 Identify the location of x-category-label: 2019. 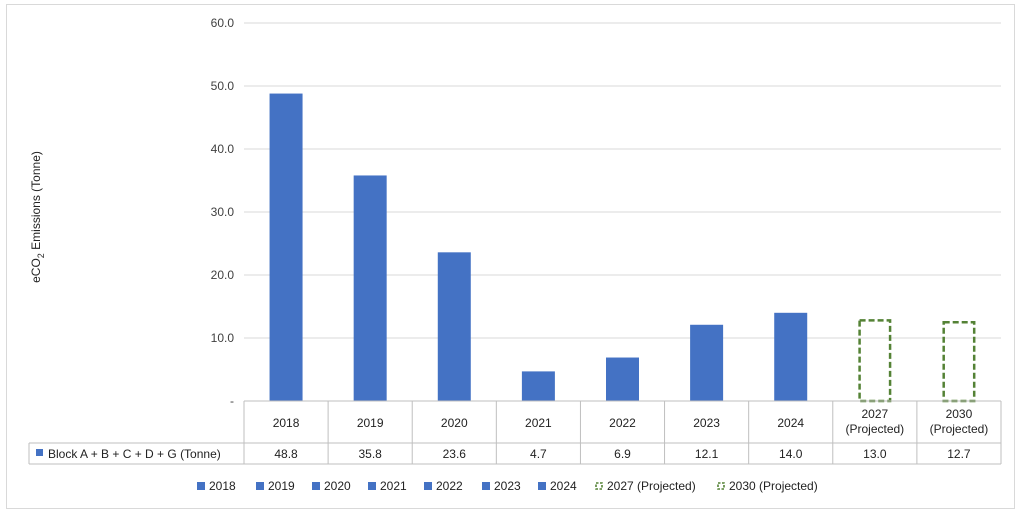
(370, 423).